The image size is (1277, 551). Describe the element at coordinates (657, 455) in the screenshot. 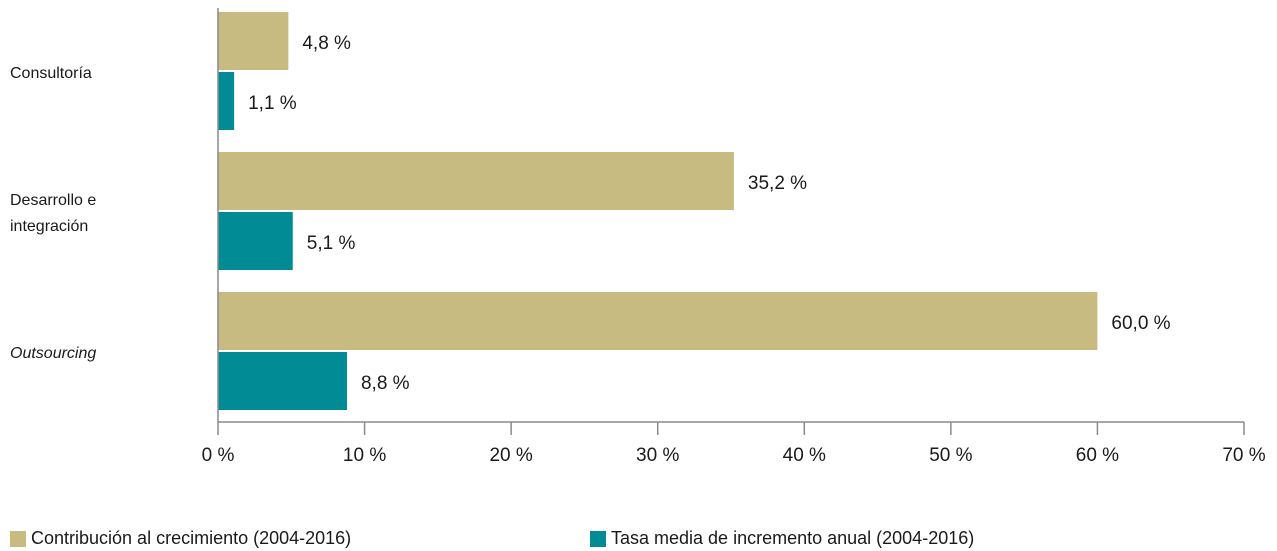

I see `x-tick-label-30: 30 %` at that location.